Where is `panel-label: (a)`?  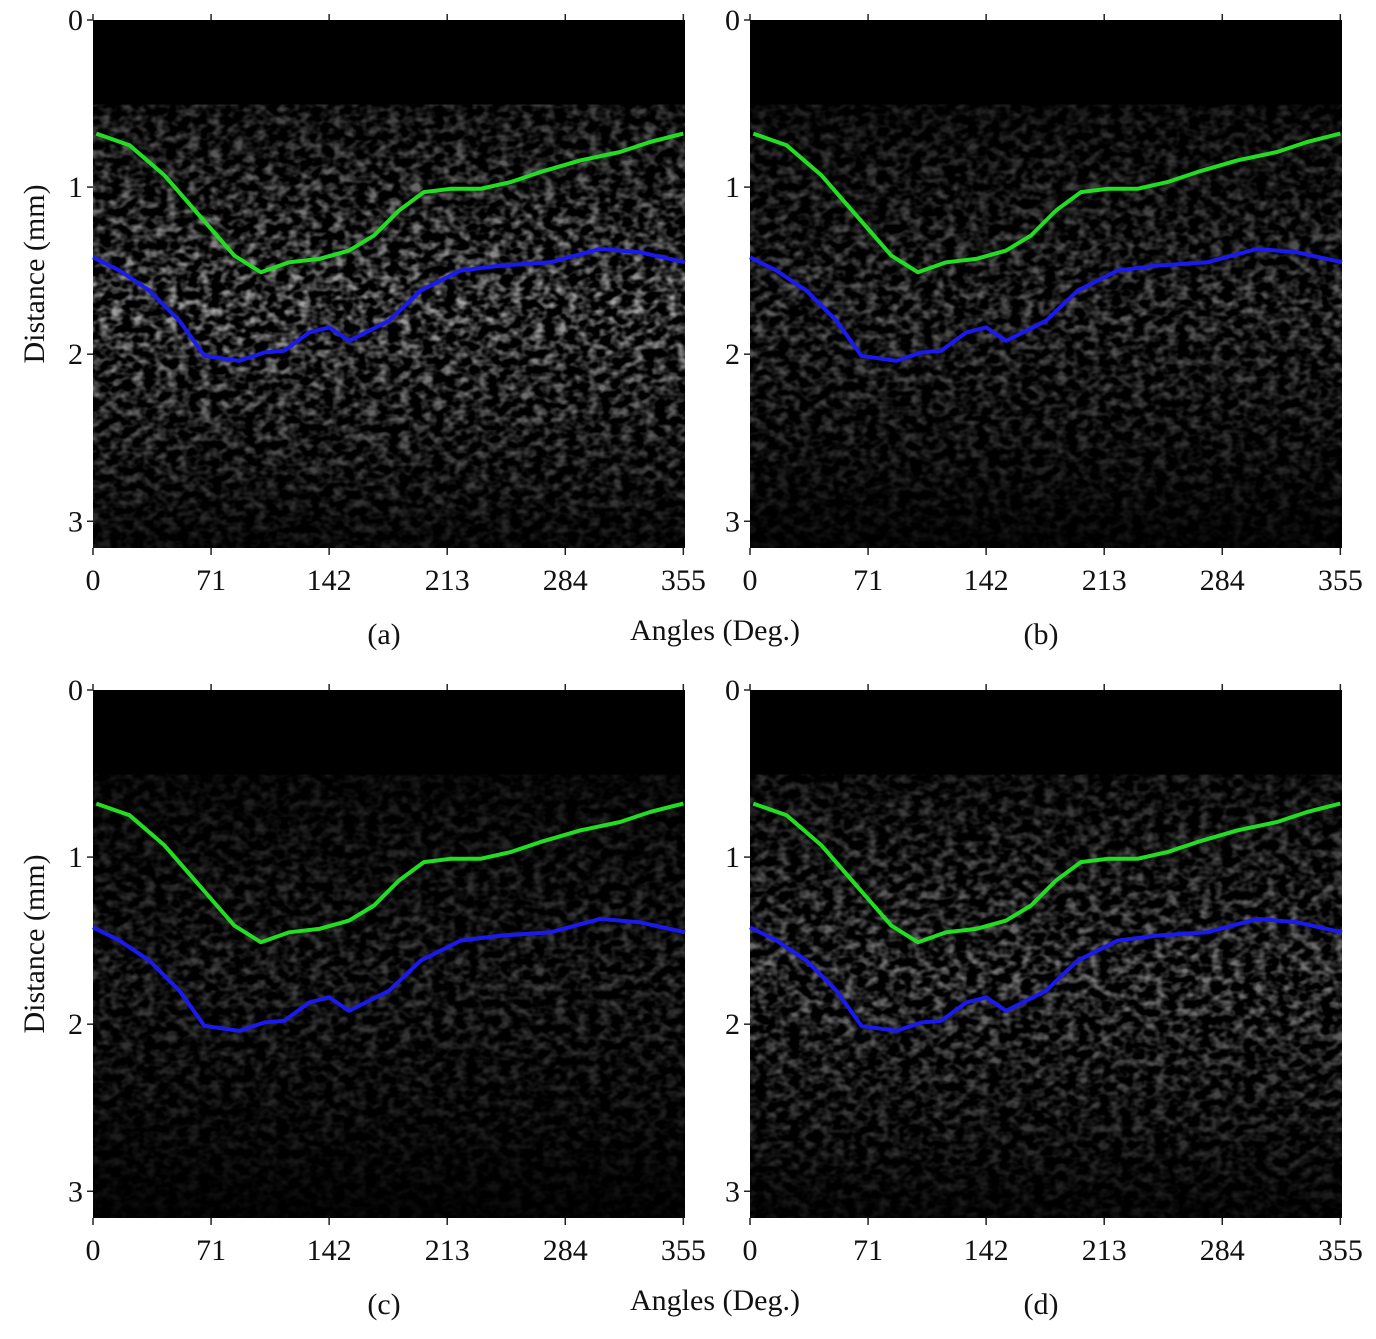
panel-label: (a) is located at coordinates (383, 634).